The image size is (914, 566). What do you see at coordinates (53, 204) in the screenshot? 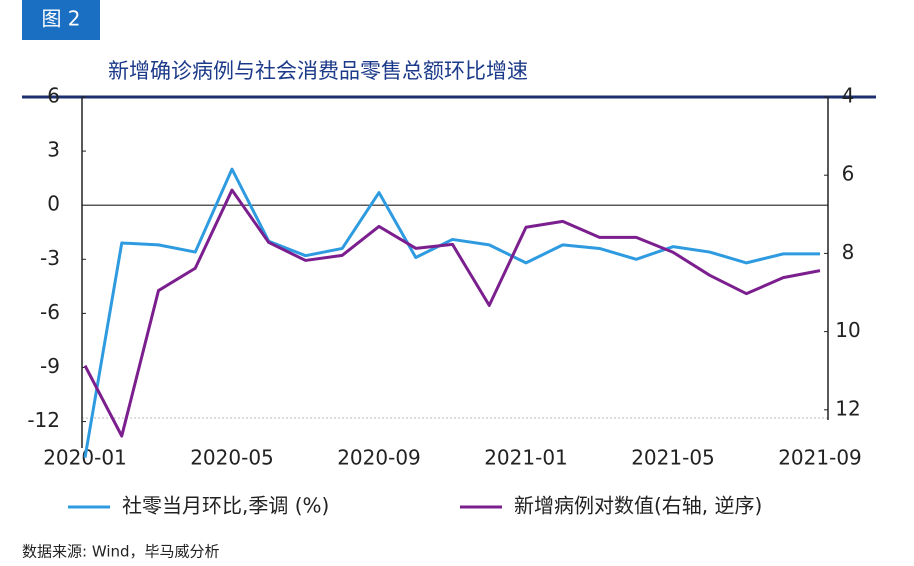
I see `y-tick-label: 0` at bounding box center [53, 204].